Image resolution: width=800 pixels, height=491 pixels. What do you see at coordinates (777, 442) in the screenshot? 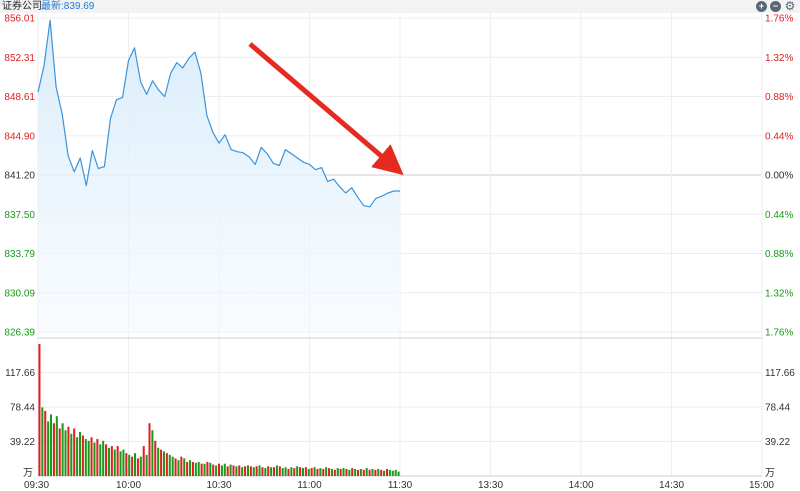
I see `volume-tick-right: 39.22` at bounding box center [777, 442].